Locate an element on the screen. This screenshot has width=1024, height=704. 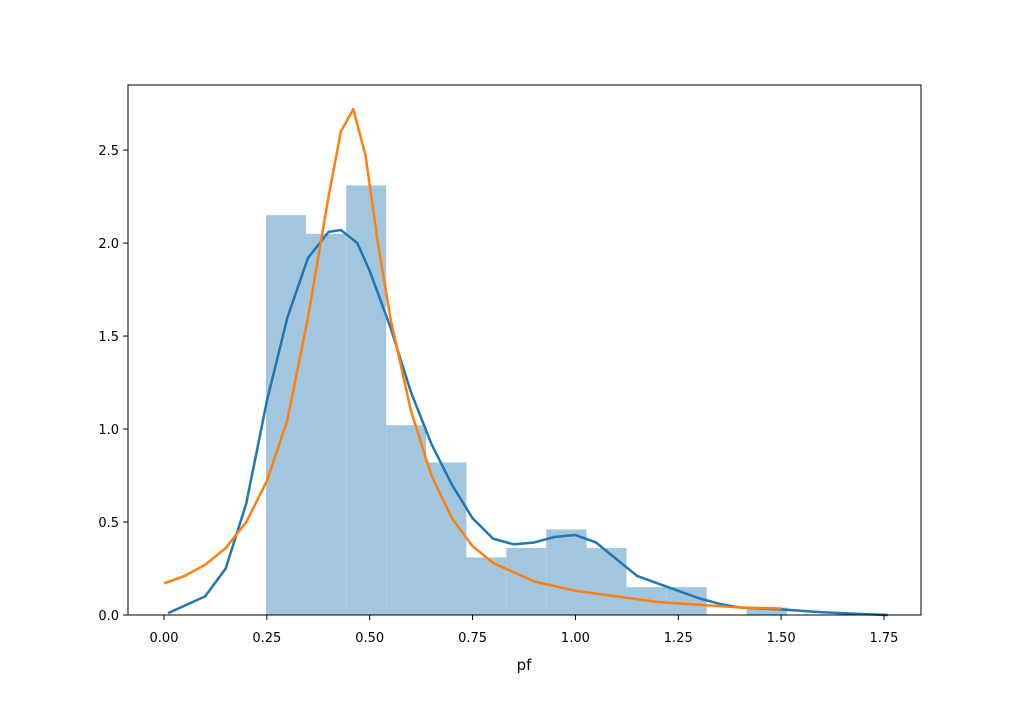
x-tick-label: 0.75 is located at coordinates (472, 638).